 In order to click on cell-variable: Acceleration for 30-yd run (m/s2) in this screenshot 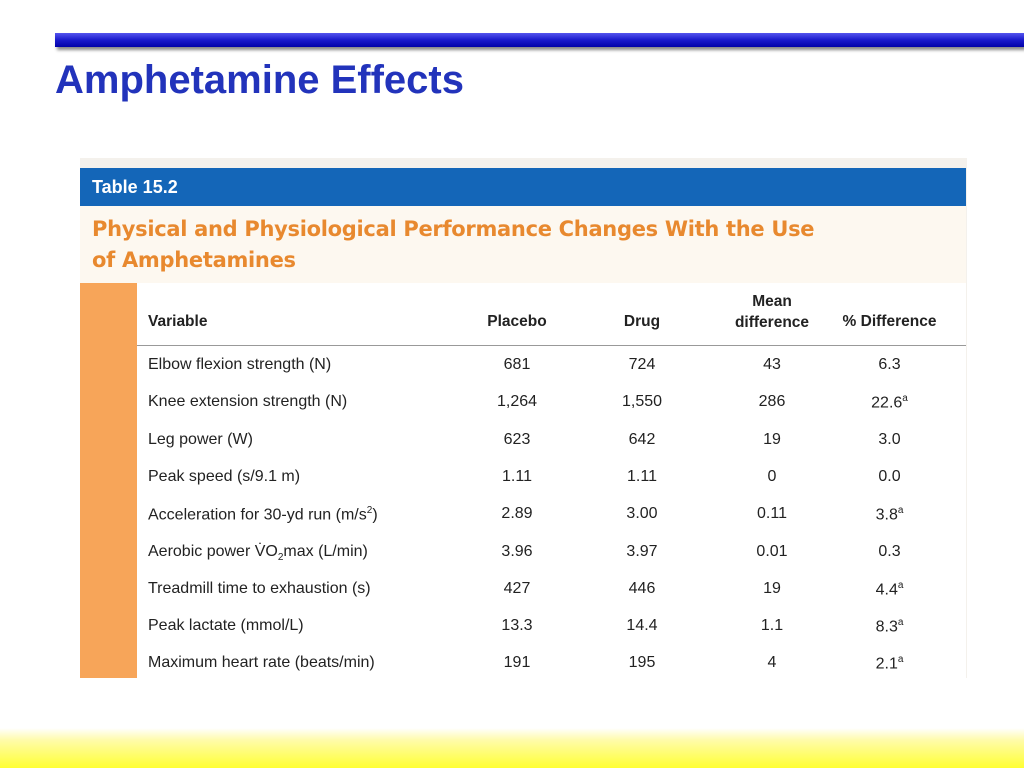, I will do `click(263, 514)`.